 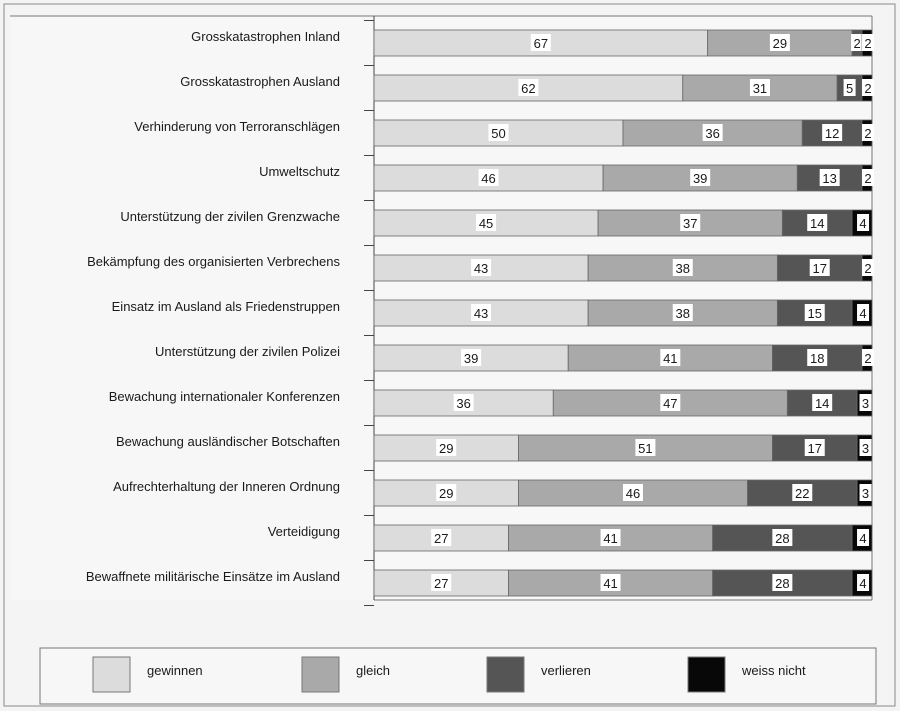 I want to click on category-label: Einsatz im Ausland als Friedenstruppen, so click(x=226, y=306).